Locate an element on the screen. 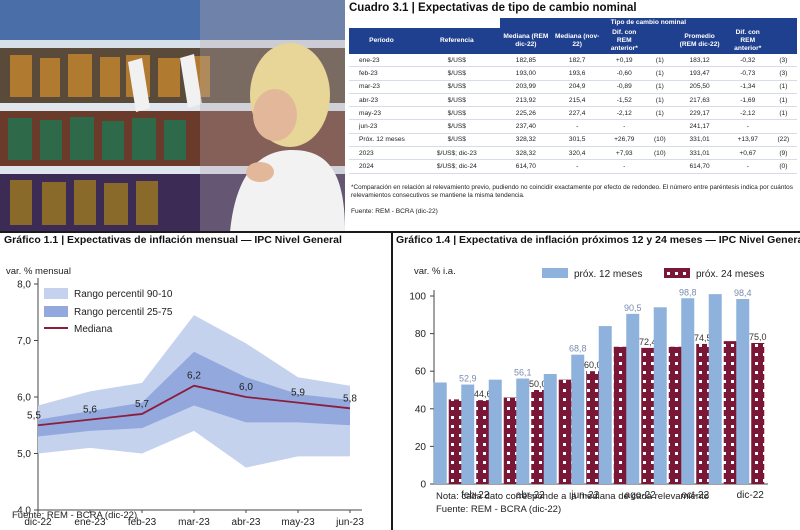 The width and height of the screenshot is (800, 530). col-header: Promedio (REM dic-22) is located at coordinates (699, 41).